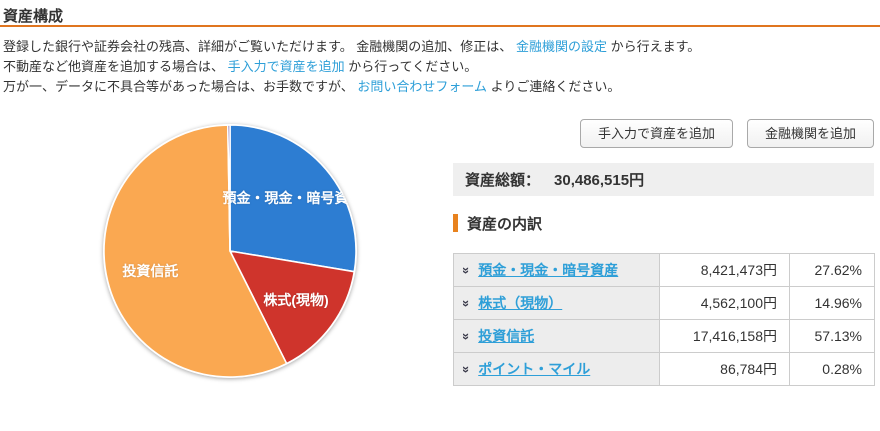 The height and width of the screenshot is (431, 880). Describe the element at coordinates (506, 336) in the screenshot. I see `category-link-mutual-funds: 投資信託` at that location.